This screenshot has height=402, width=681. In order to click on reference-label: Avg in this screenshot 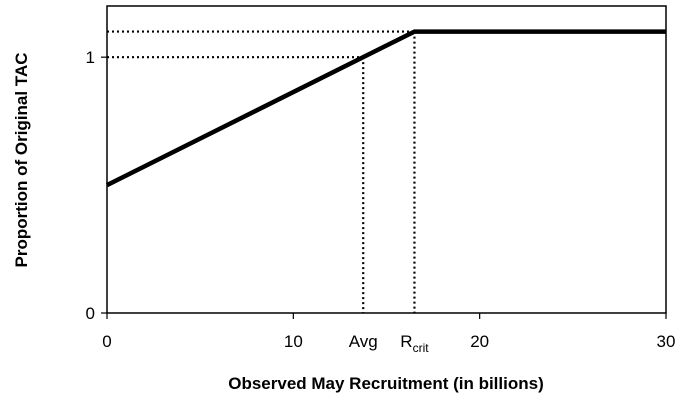, I will do `click(363, 341)`.